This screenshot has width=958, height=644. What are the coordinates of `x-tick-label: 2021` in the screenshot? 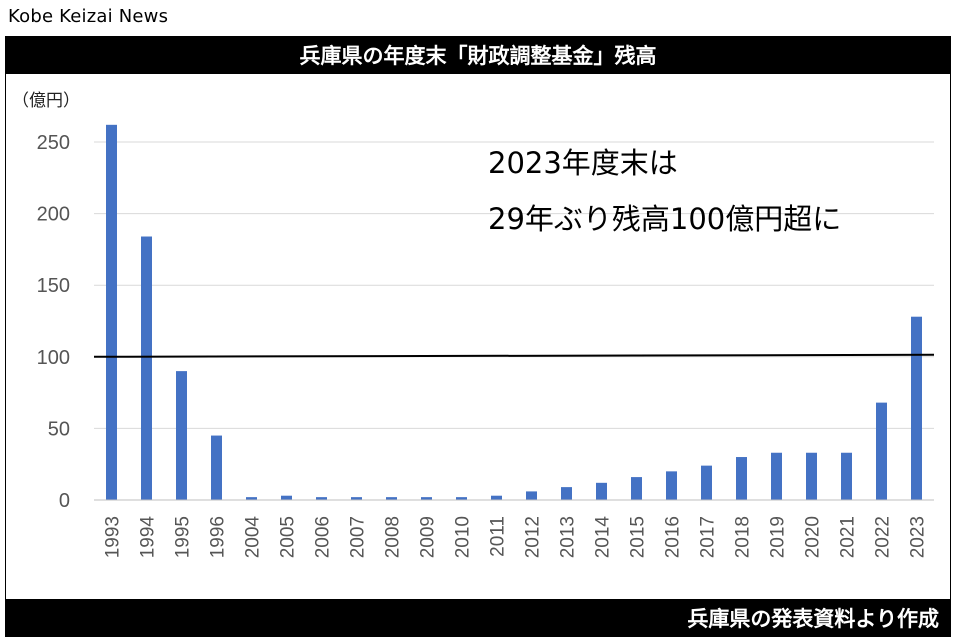 It's located at (848, 537).